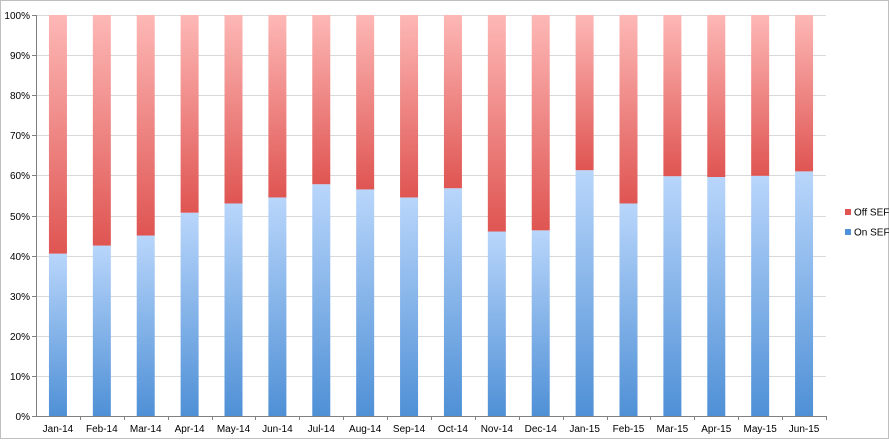 The height and width of the screenshot is (440, 889). I want to click on legend-label: Off SEF, so click(871, 213).